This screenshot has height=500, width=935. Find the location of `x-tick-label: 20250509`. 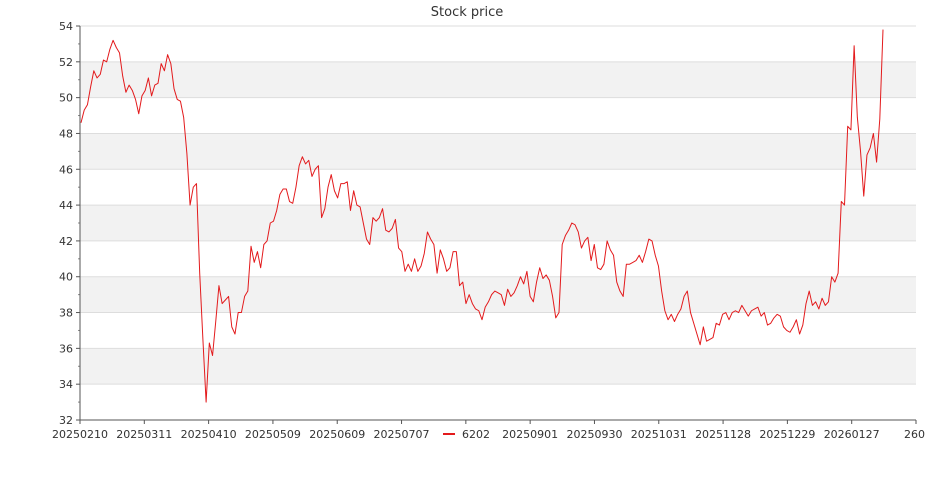

x-tick-label: 20250509 is located at coordinates (273, 434).